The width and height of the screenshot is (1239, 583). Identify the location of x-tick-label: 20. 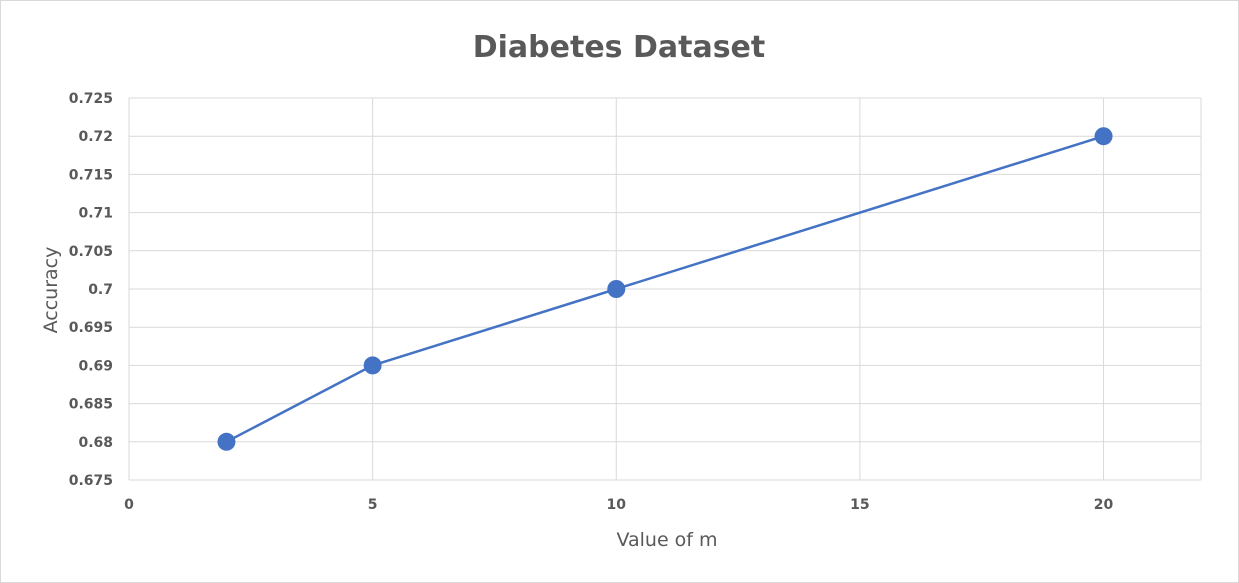
(1104, 505).